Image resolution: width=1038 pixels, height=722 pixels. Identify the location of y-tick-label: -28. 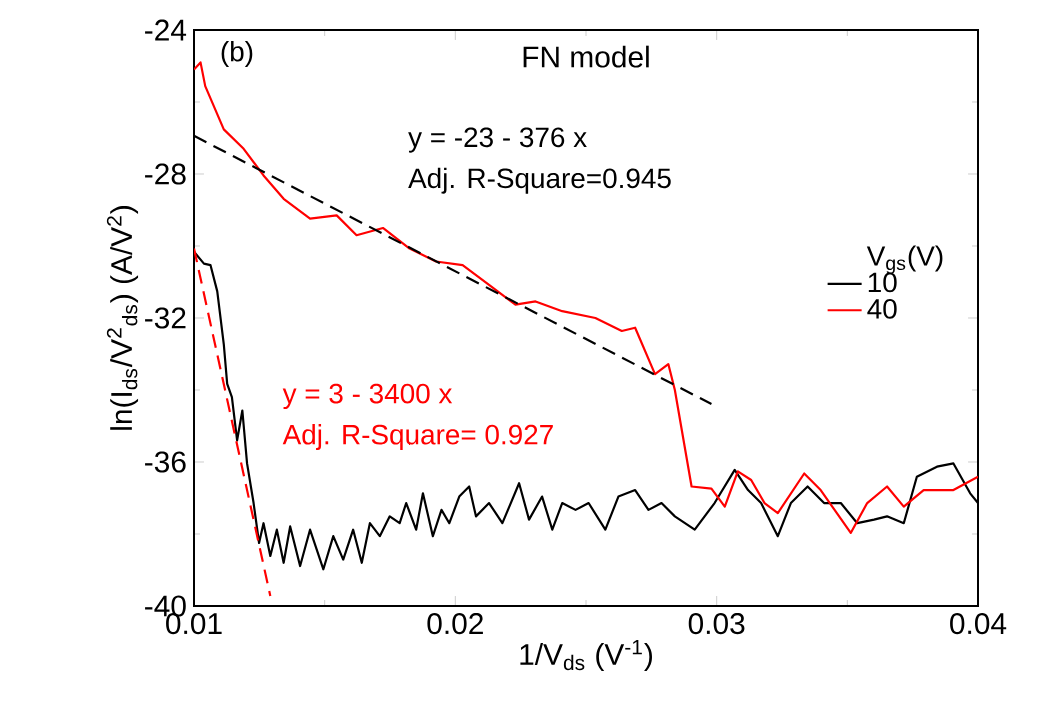
(165, 174).